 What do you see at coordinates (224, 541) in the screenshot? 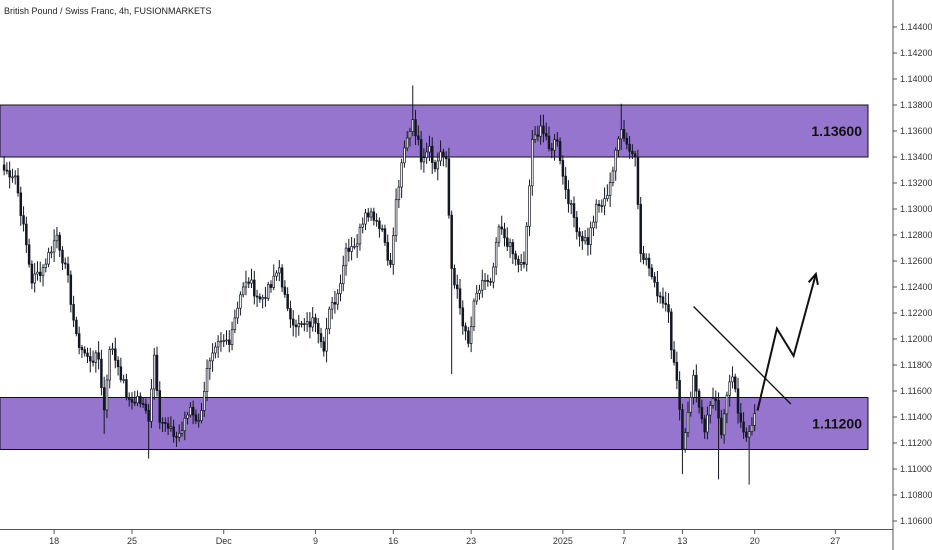
I see `x-tick-label: Dec` at bounding box center [224, 541].